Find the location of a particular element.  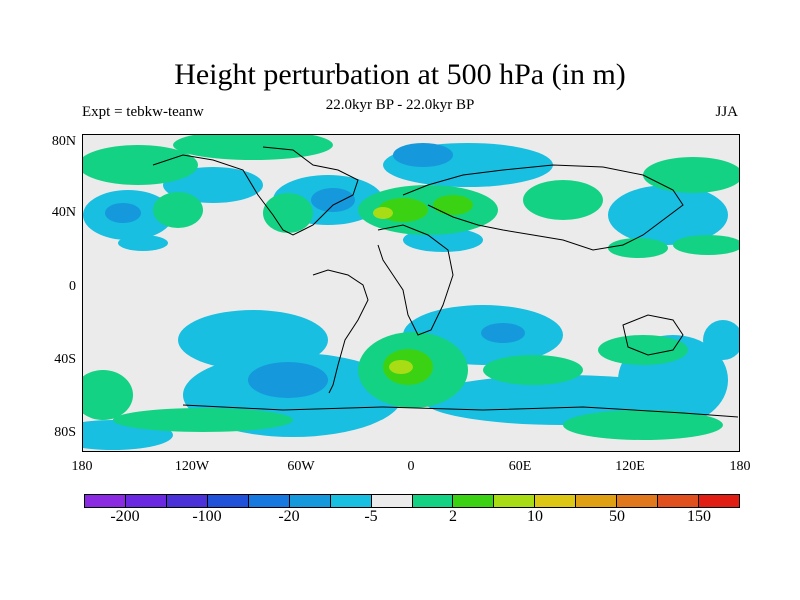

lon-label-120e: 120E is located at coordinates (630, 466).